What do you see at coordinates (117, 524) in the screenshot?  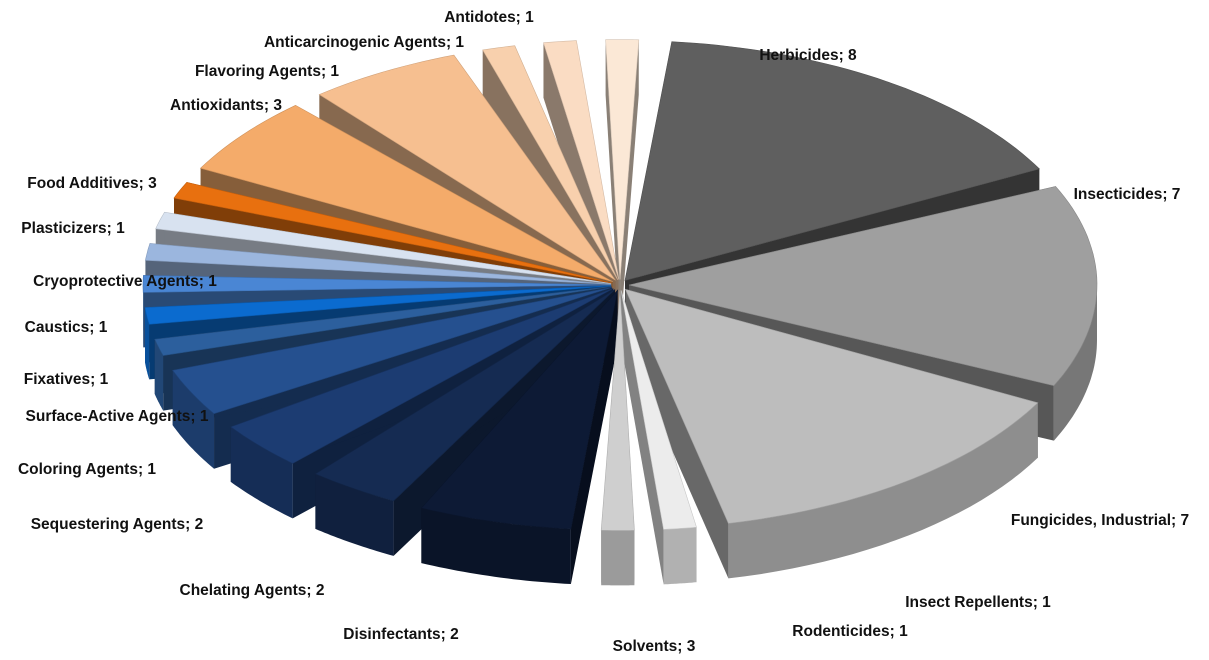 I see `data-label: Sequestering Agents; 2` at bounding box center [117, 524].